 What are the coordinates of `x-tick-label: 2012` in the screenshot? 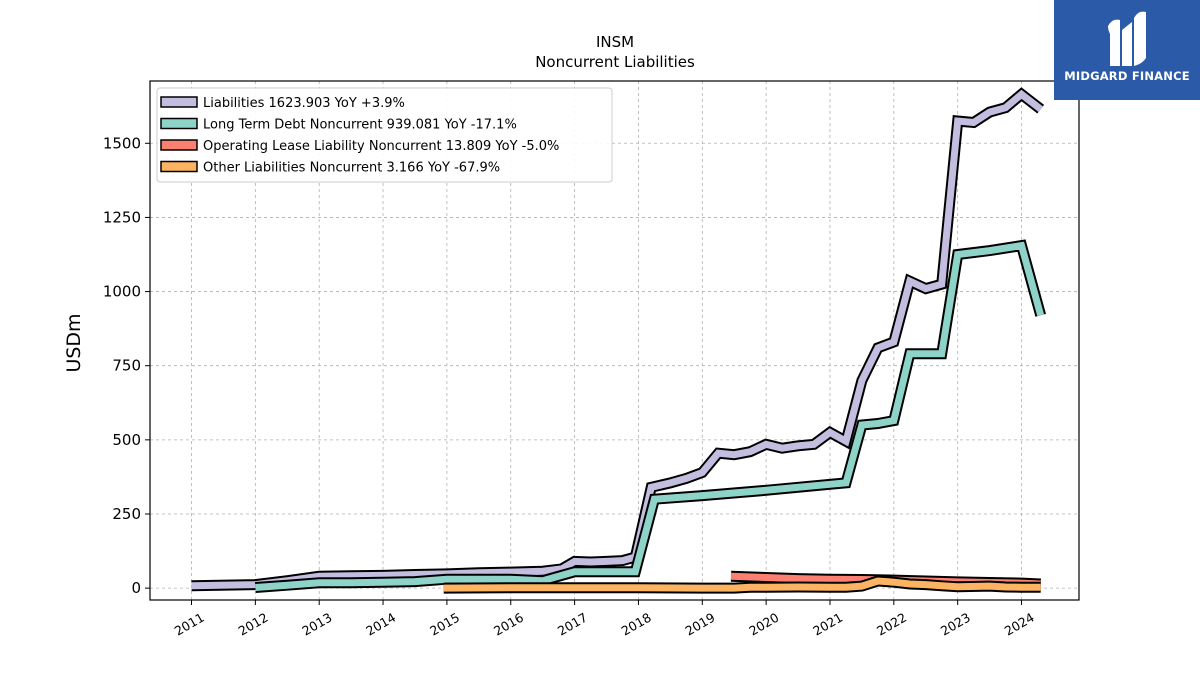 It's located at (253, 624).